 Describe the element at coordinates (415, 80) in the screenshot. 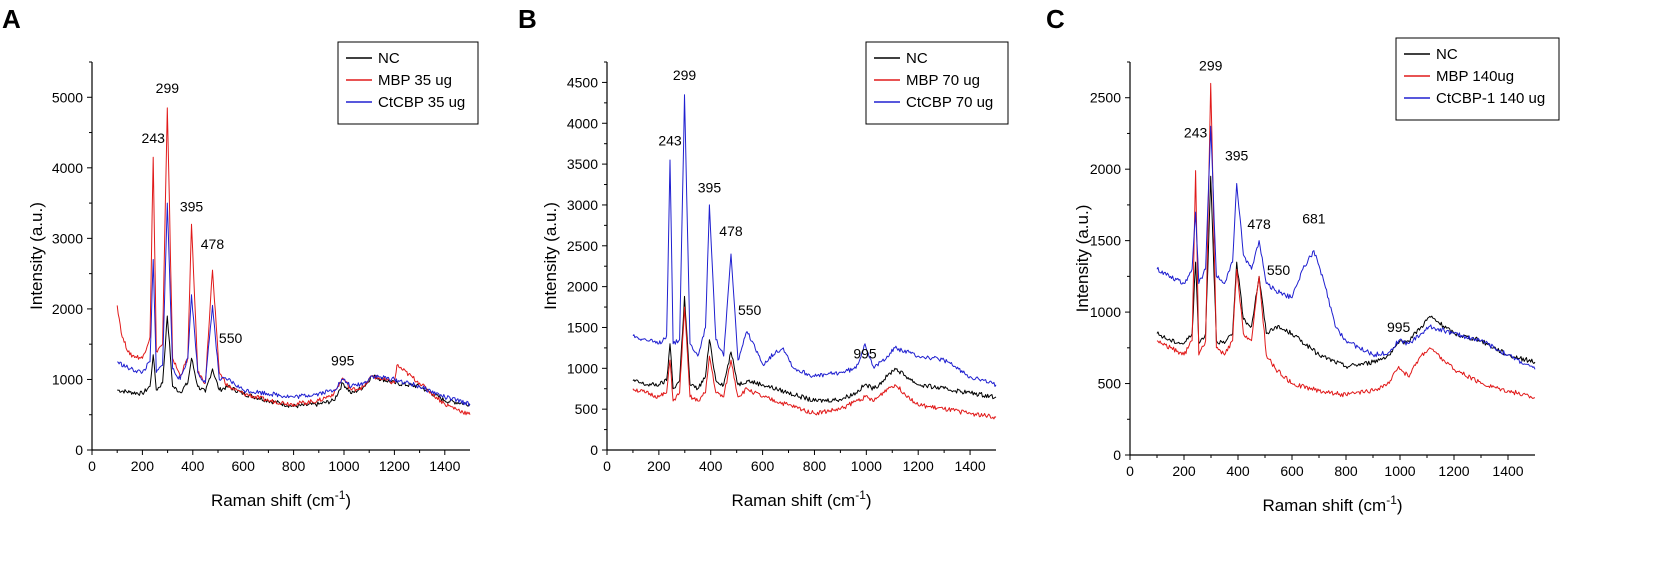

I see `legend-label: MBP 35 ug` at that location.